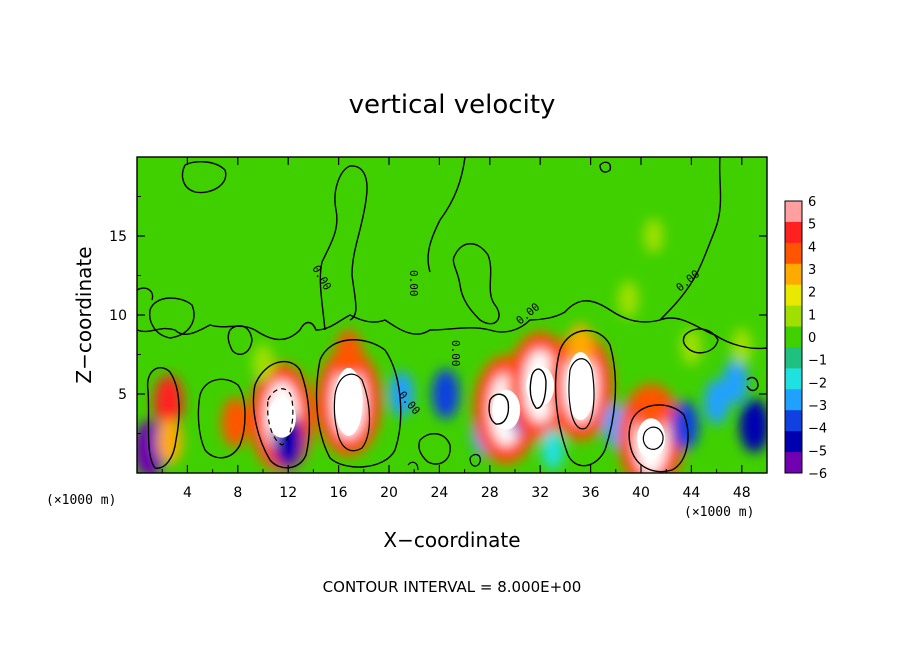  What do you see at coordinates (439, 493) in the screenshot?
I see `x-tick-label: 24` at bounding box center [439, 493].